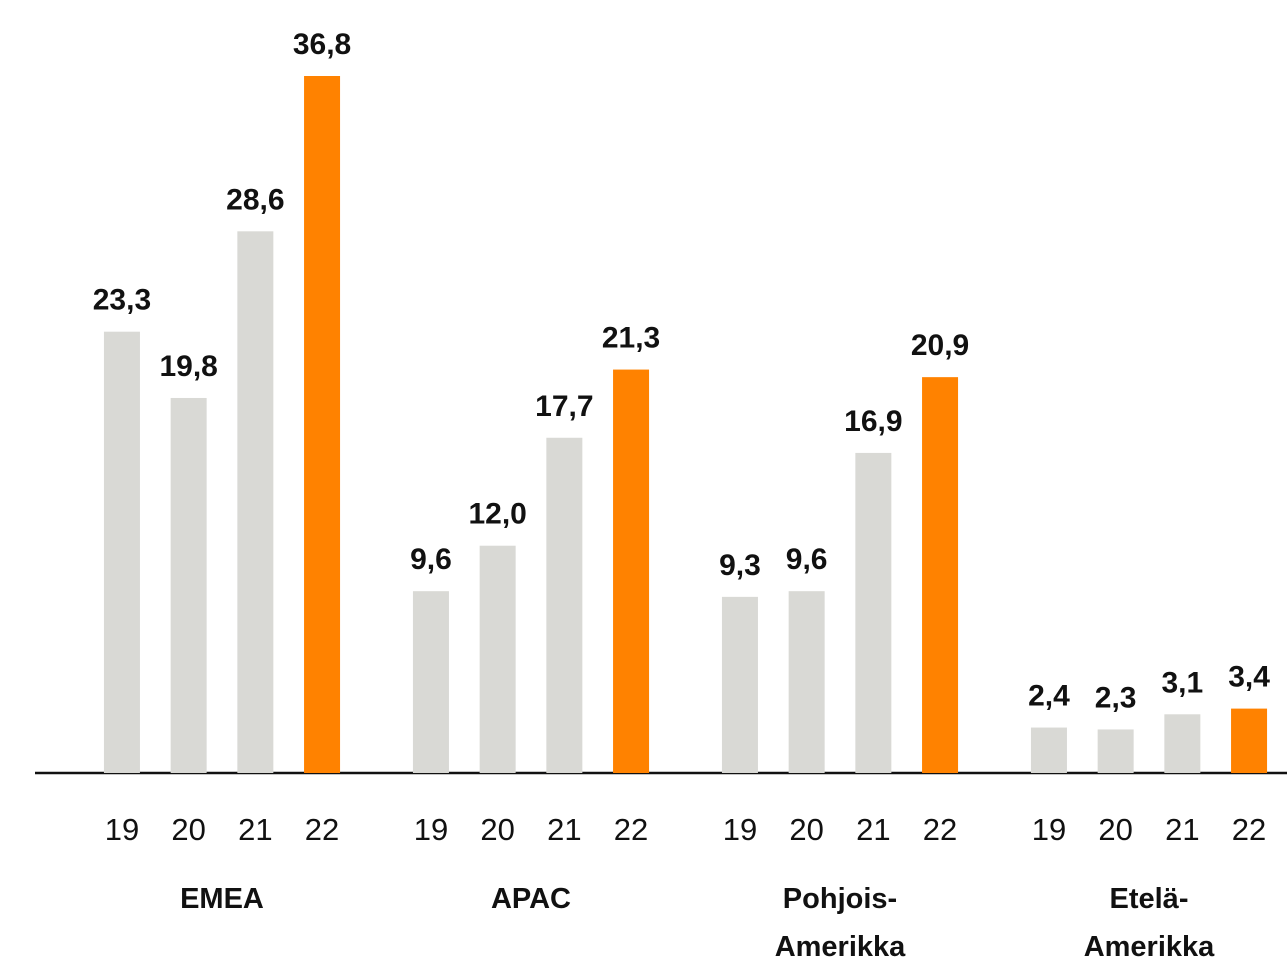 The width and height of the screenshot is (1287, 971). Describe the element at coordinates (255, 199) in the screenshot. I see `value-label: 28,6` at that location.